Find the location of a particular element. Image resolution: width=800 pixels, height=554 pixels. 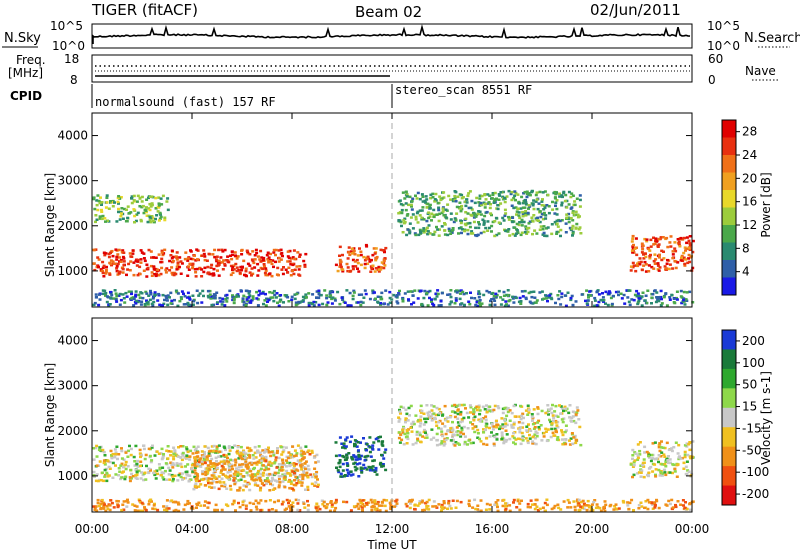

colorbar-swatch is located at coordinates (729, 269).